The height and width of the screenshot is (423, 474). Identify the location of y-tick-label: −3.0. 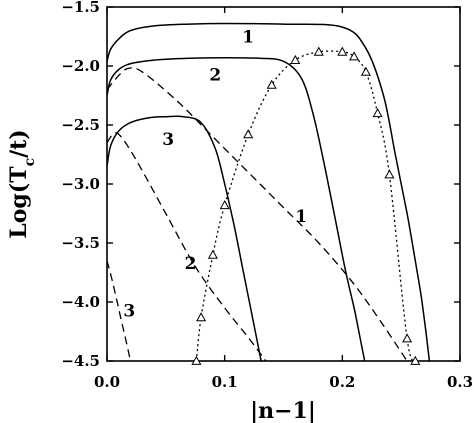
(80, 184).